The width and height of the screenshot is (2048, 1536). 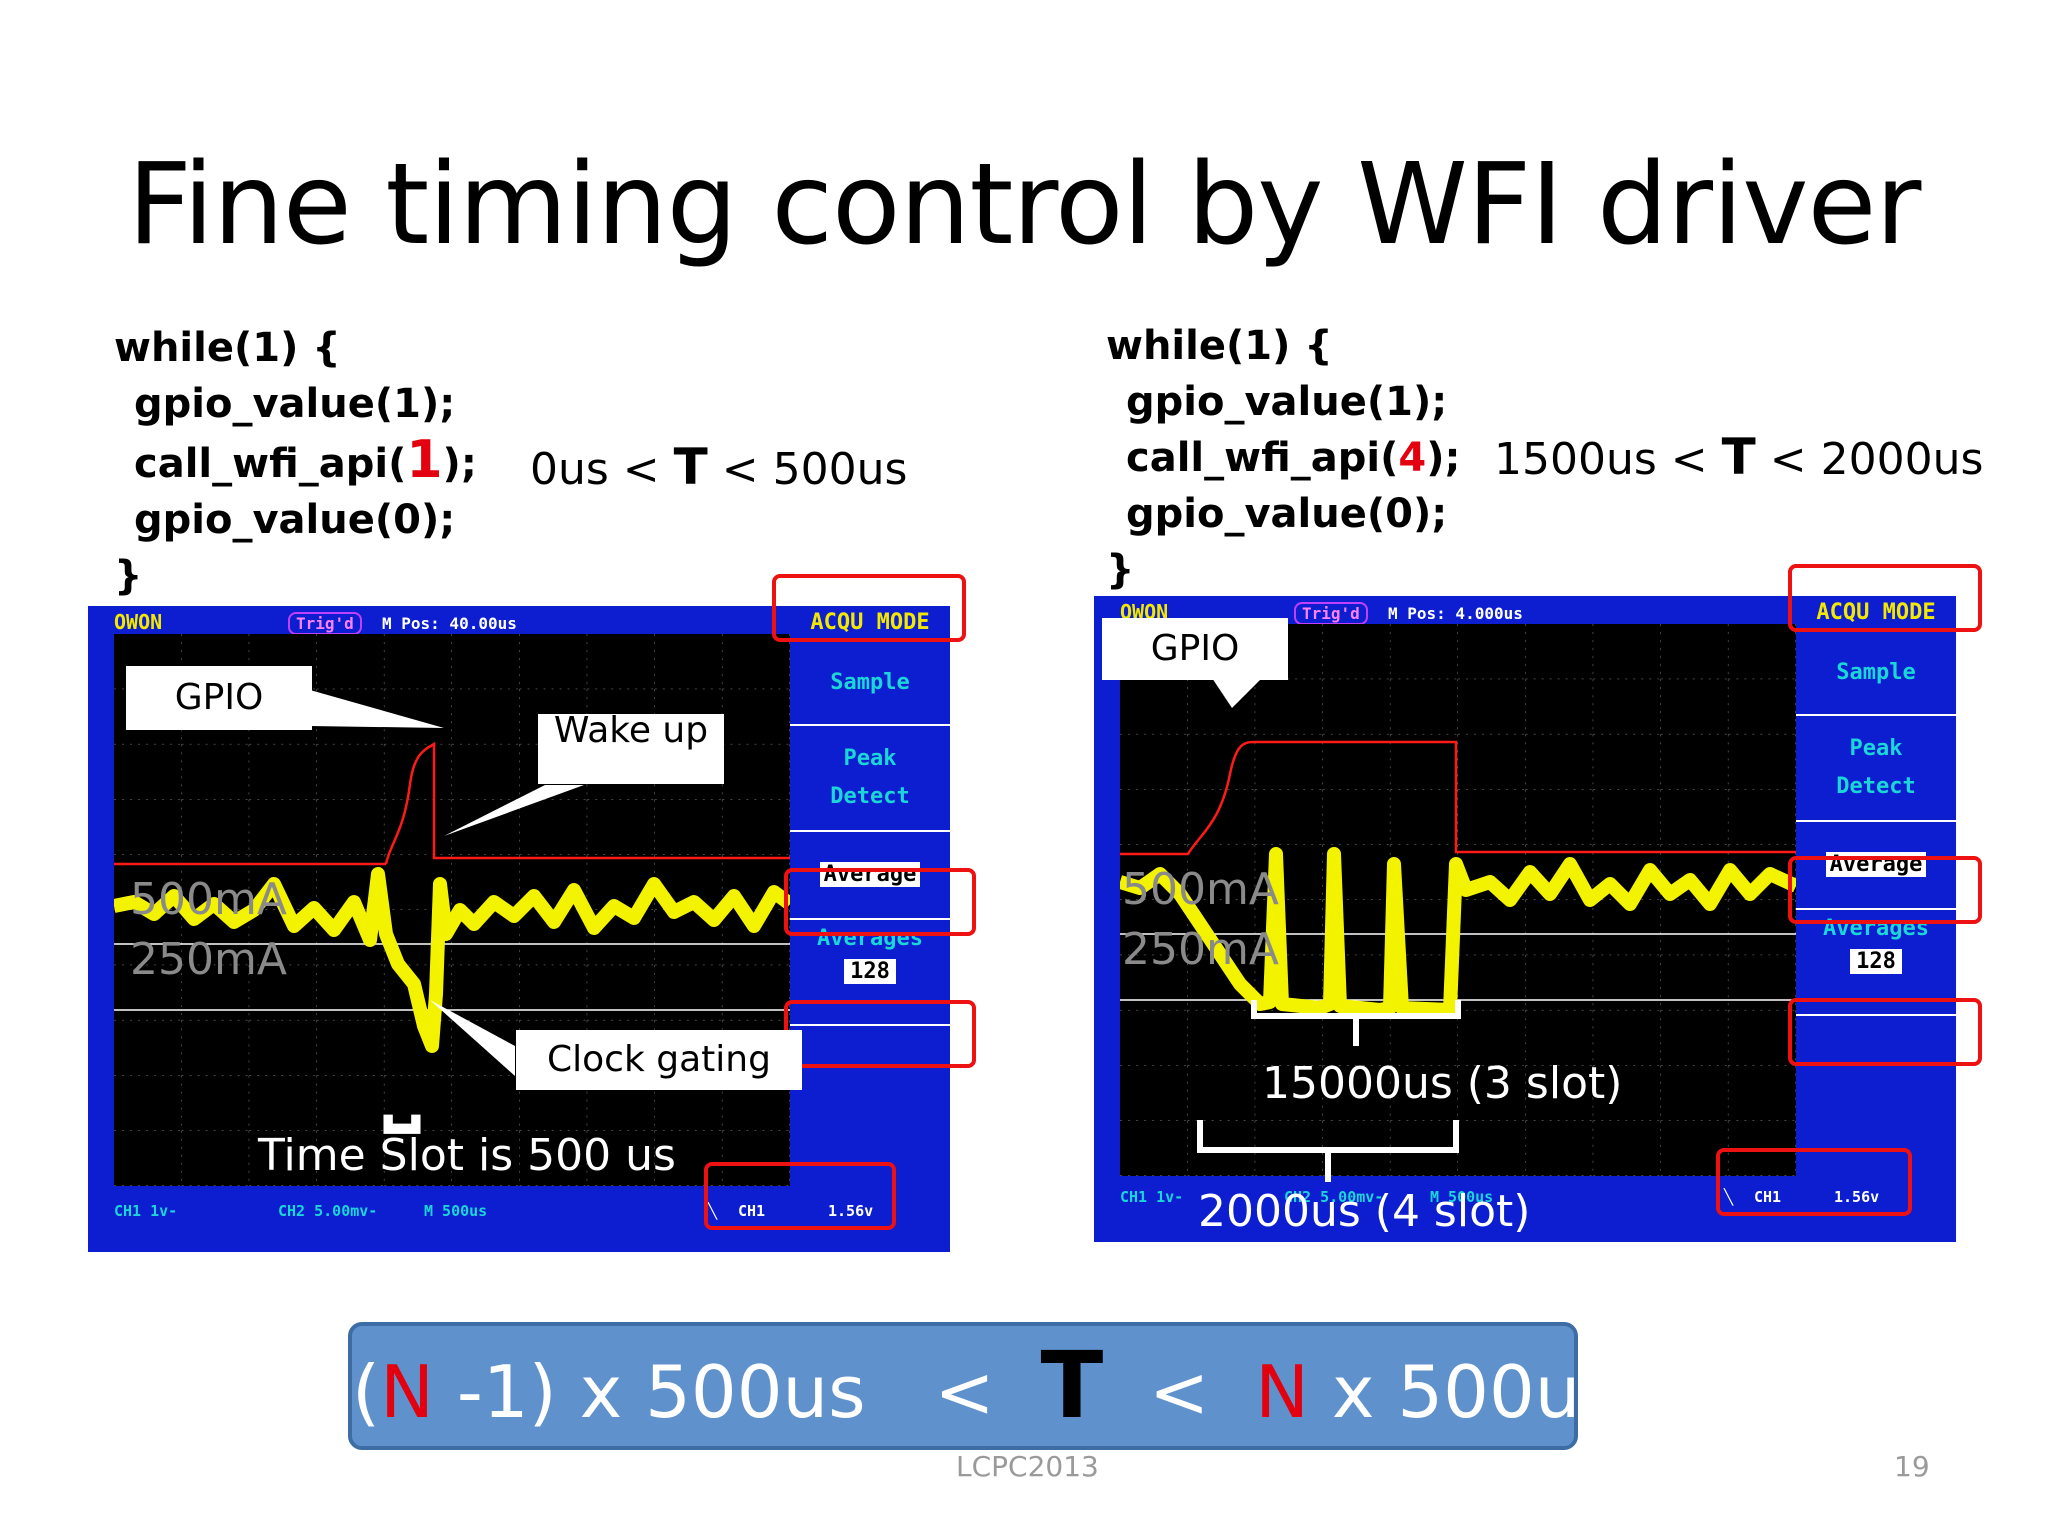 I want to click on brace-icon: ⎵, so click(x=402, y=1080).